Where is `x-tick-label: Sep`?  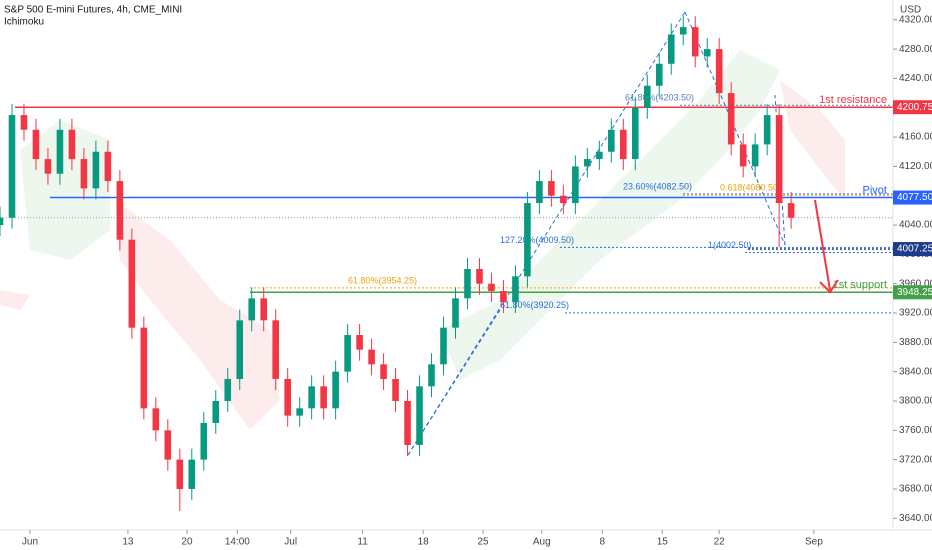 x-tick-label: Sep is located at coordinates (814, 542).